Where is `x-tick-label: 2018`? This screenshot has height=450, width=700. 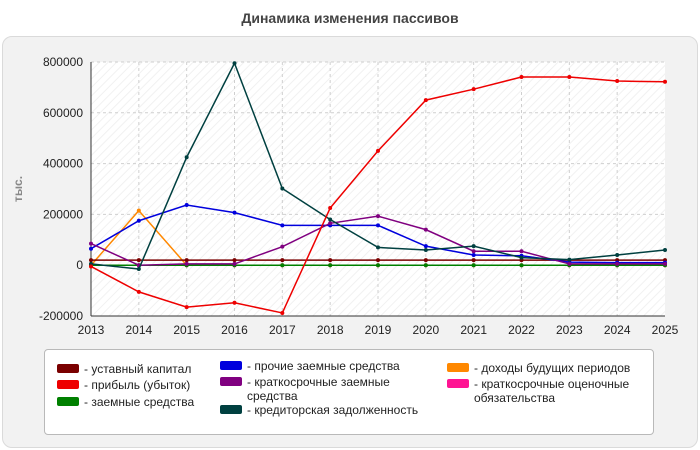 x-tick-label: 2018 is located at coordinates (330, 330).